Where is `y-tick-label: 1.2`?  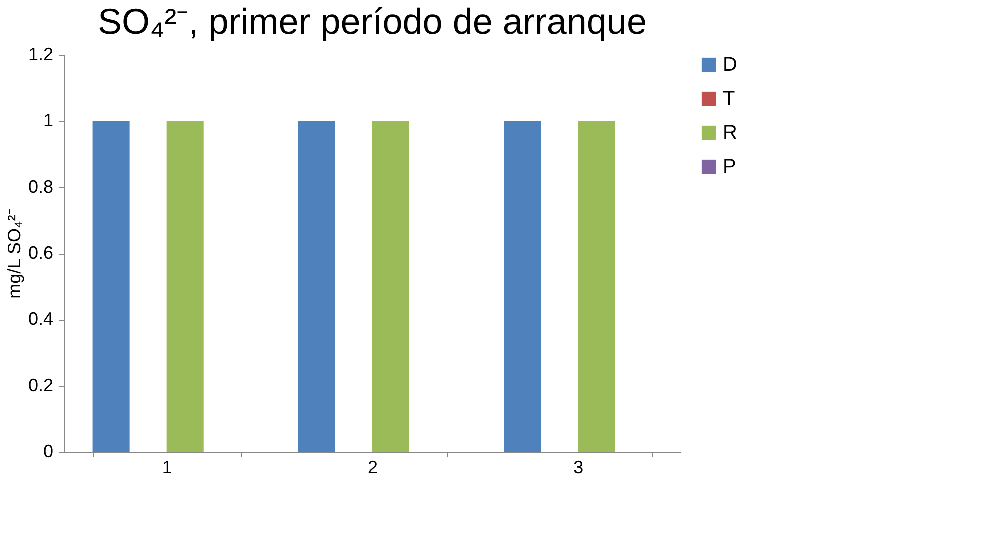
y-tick-label: 1.2 is located at coordinates (41, 54).